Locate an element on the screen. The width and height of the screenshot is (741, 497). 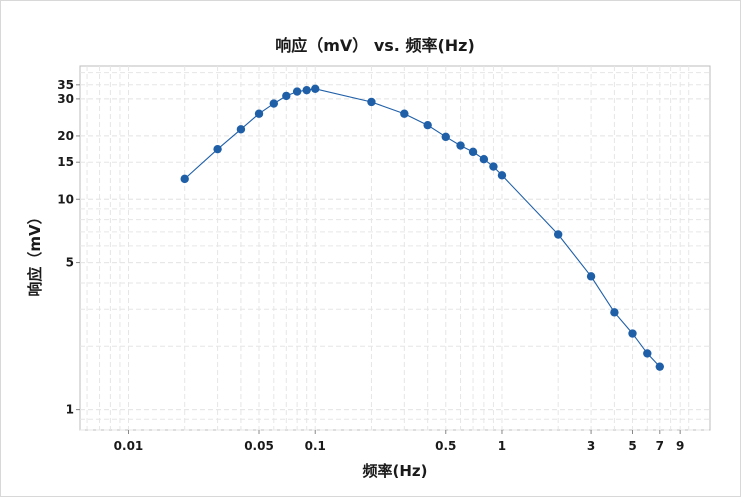
y-tick-label: 30 is located at coordinates (65, 99).